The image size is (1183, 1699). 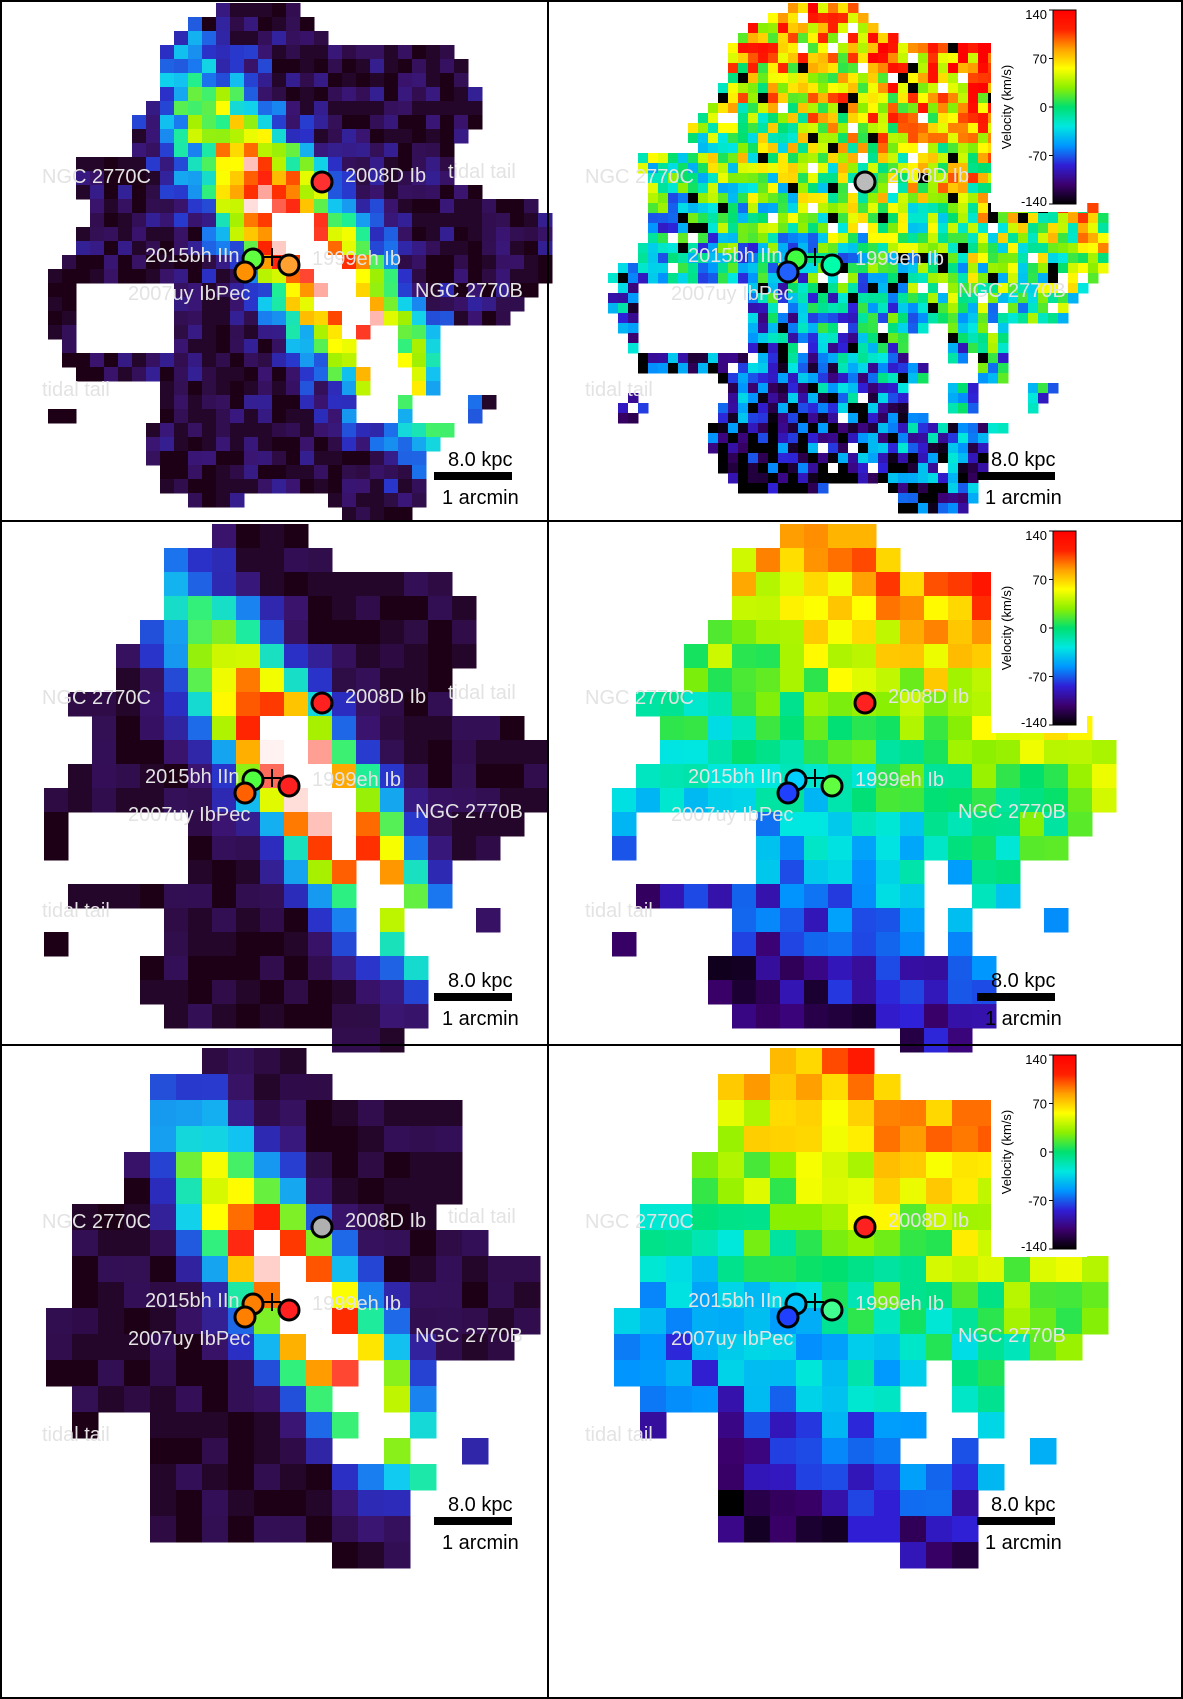 What do you see at coordinates (1039, 1153) in the screenshot?
I see `velocity-colorbar-row-3: 140 70 0 -70 -140 Velocity (km/s)` at bounding box center [1039, 1153].